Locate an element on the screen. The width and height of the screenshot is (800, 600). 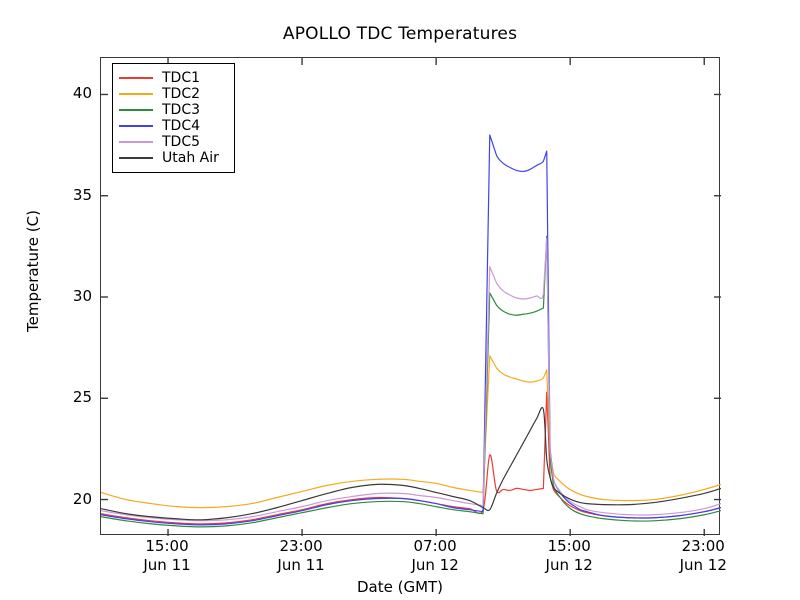
legend-item-label: TDC5 is located at coordinates (181, 142).